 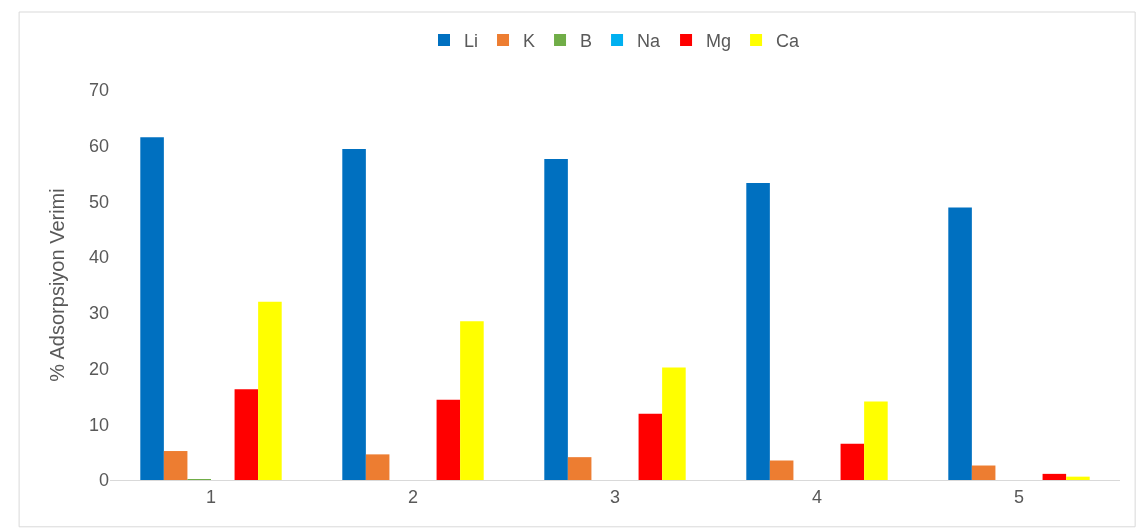 I want to click on y-tick-label: 20, so click(x=98, y=368).